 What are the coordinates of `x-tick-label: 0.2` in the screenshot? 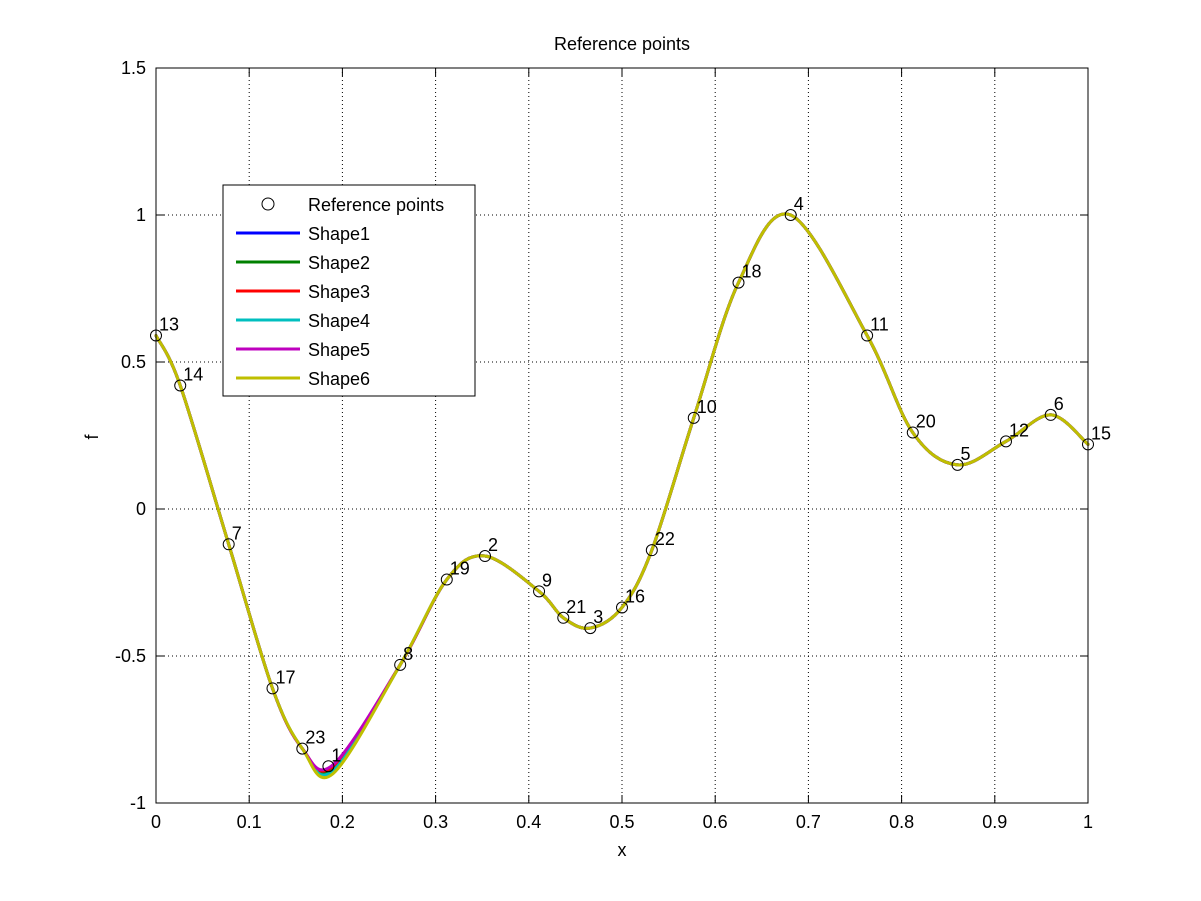 It's located at (342, 822).